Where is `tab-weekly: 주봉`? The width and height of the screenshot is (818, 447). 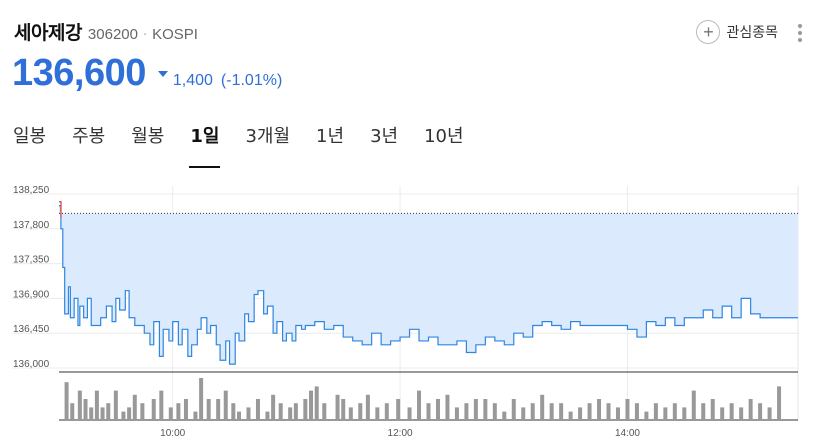
tab-weekly: 주봉 is located at coordinates (89, 136).